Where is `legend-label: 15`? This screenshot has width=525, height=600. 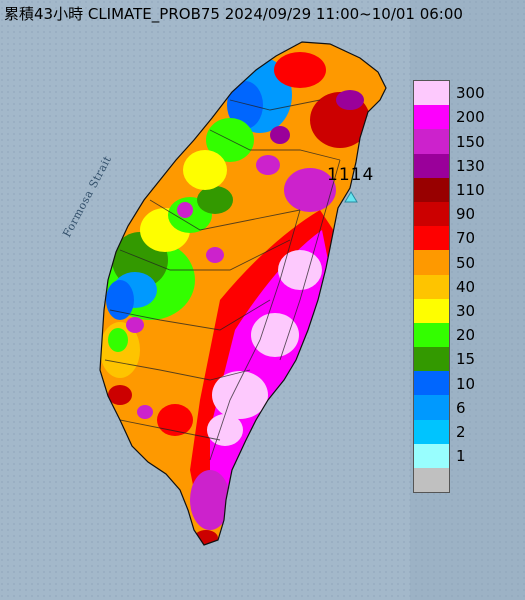
legend-label: 15 is located at coordinates (466, 359).